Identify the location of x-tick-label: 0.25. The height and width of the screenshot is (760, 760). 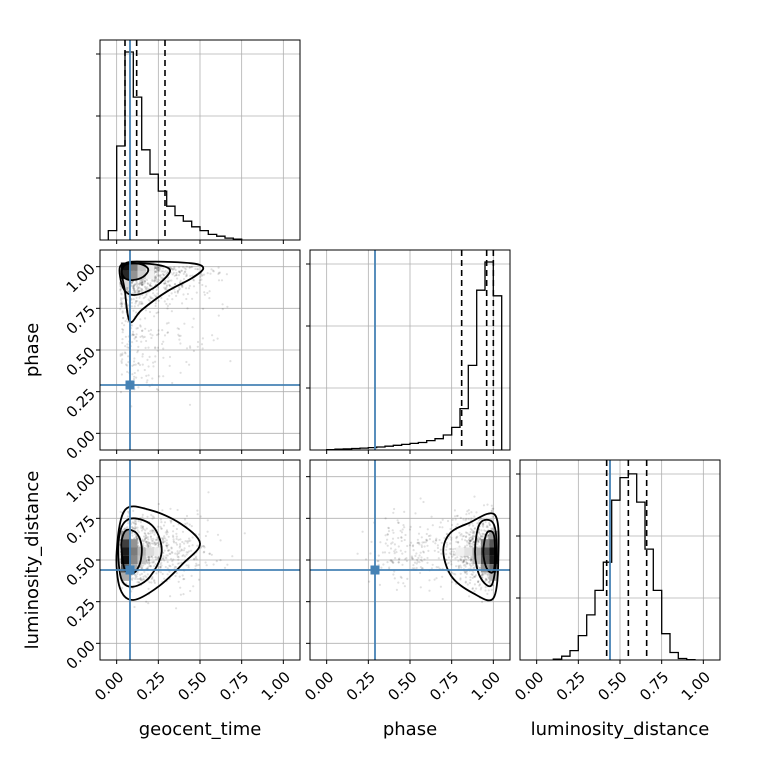
(361, 686).